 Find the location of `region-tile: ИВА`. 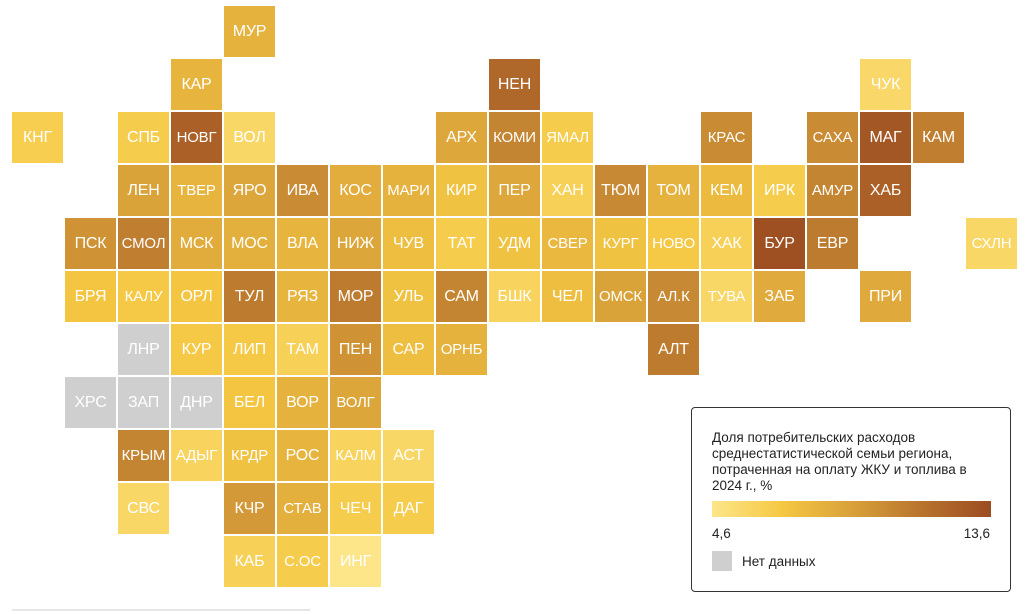

region-tile: ИВА is located at coordinates (302, 190).